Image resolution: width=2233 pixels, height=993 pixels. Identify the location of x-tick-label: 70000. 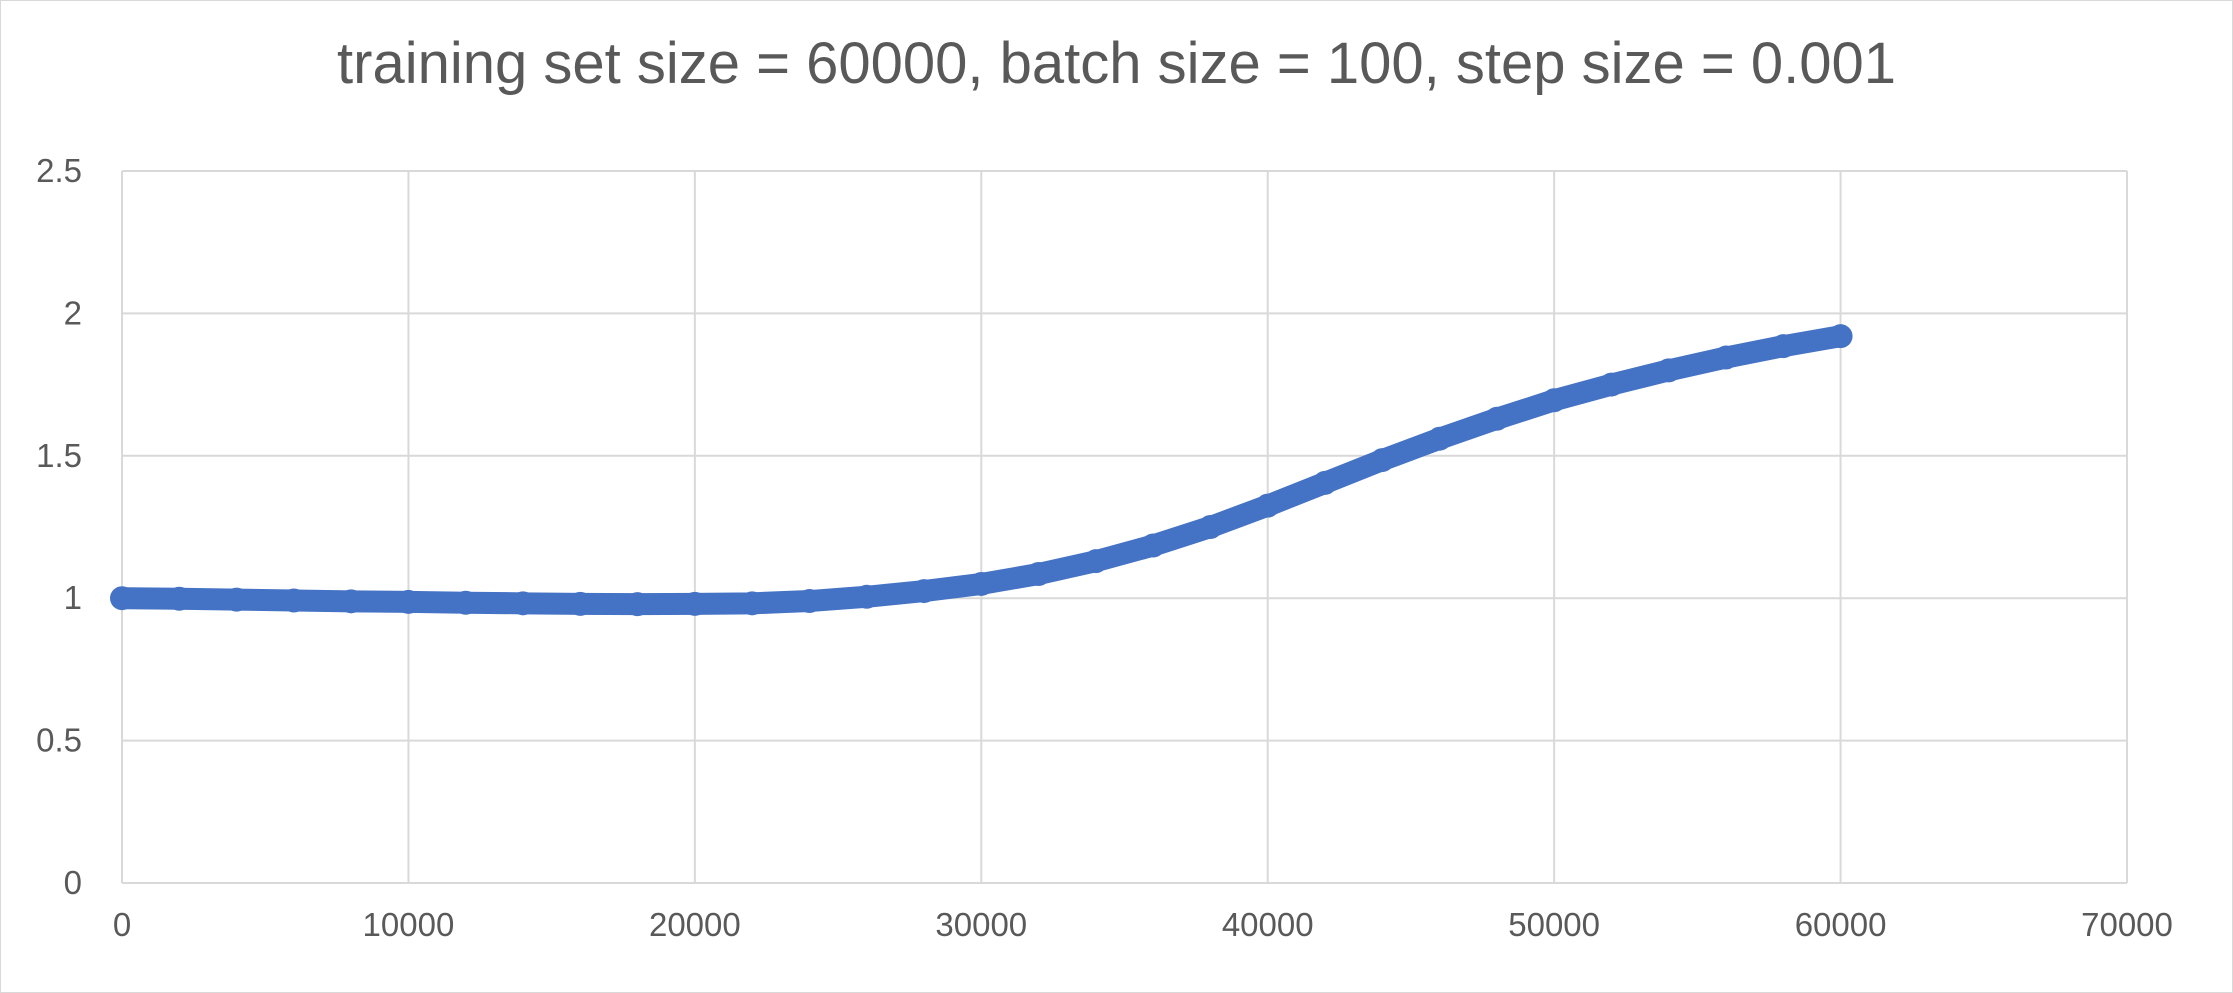
(2127, 924).